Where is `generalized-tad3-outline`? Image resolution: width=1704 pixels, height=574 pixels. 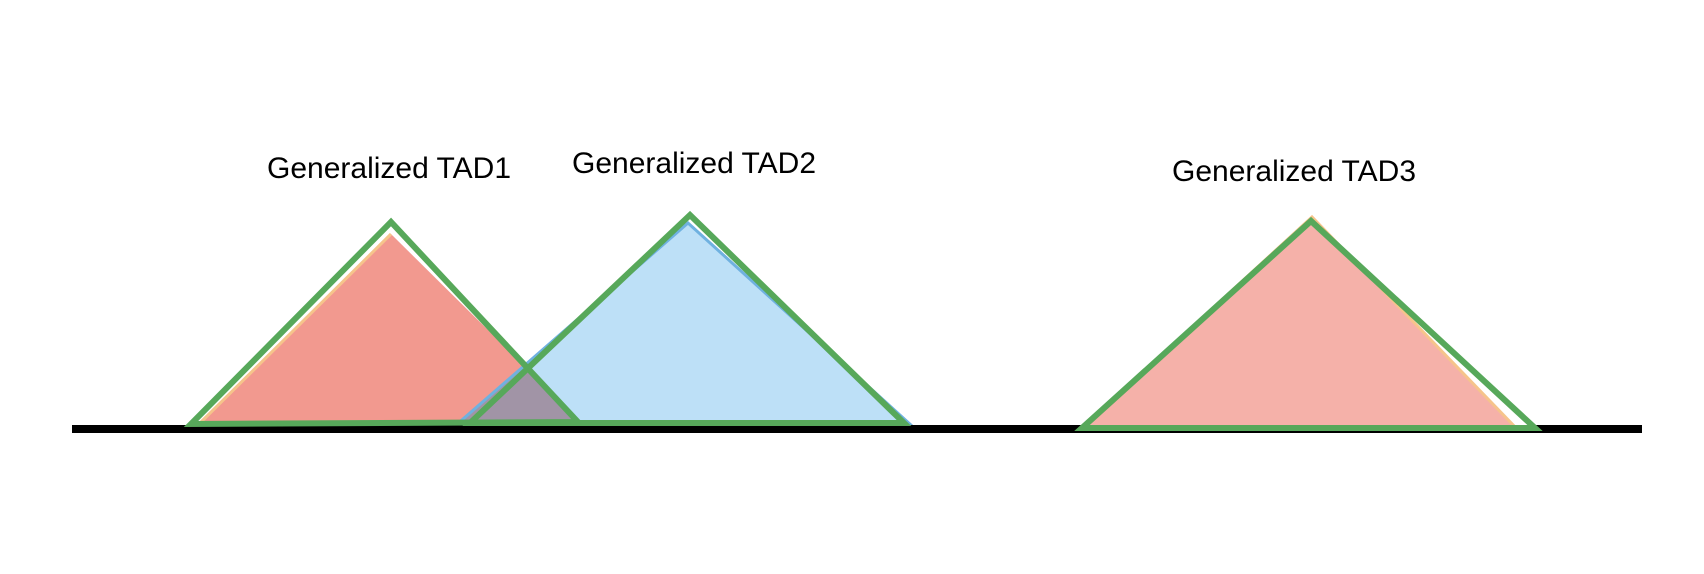
generalized-tad3-outline is located at coordinates (1308, 323).